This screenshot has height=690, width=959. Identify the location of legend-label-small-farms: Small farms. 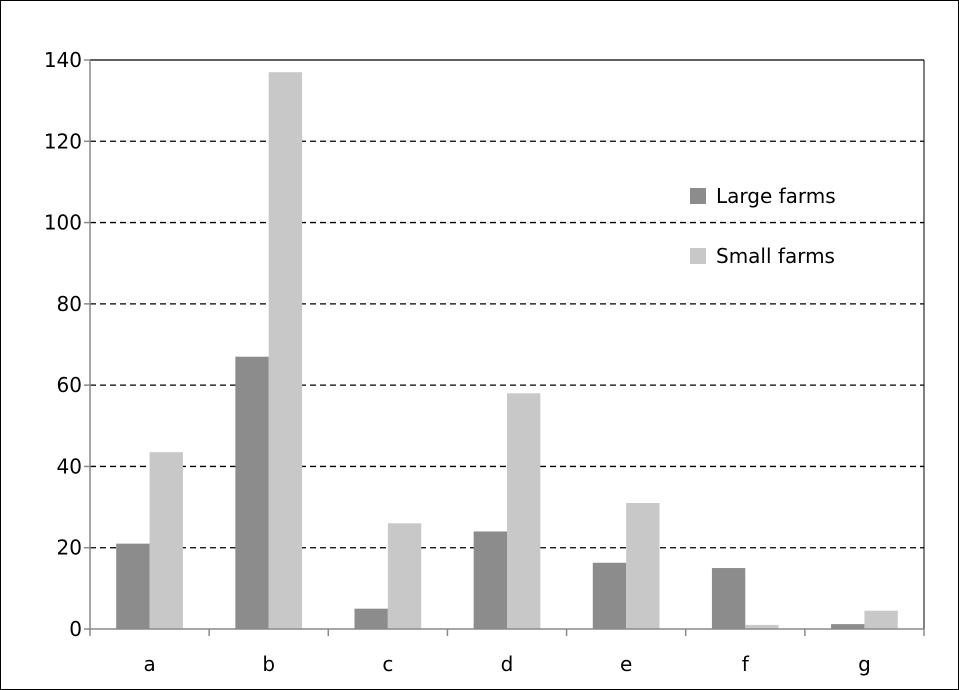
(775, 256).